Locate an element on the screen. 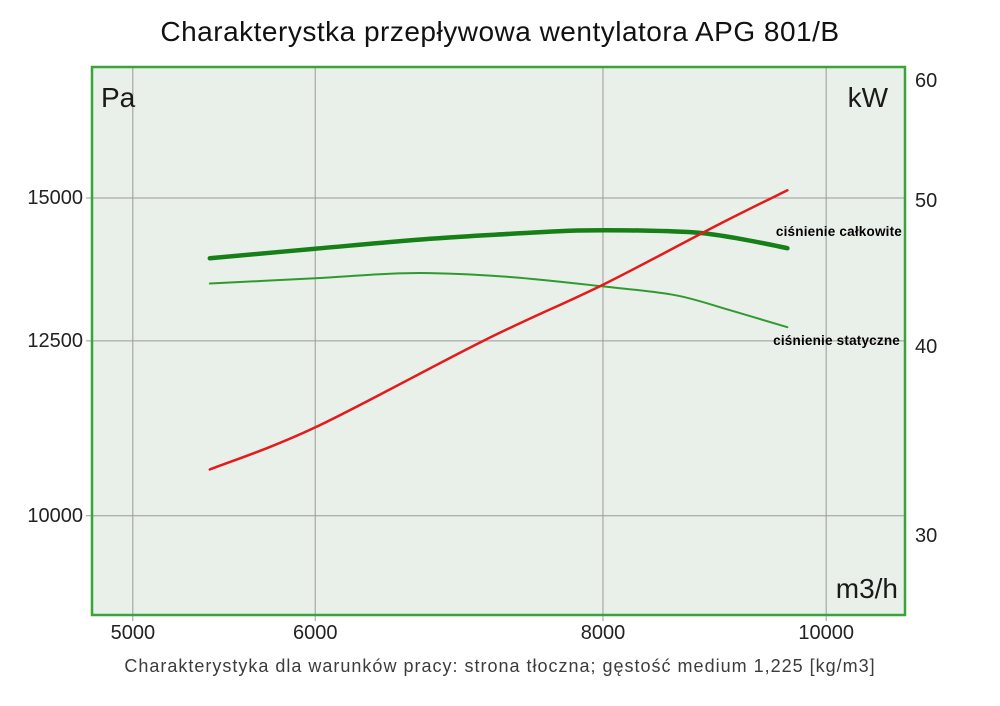 The height and width of the screenshot is (706, 1000). legend-total-pressure: ciśnienie całkowite is located at coordinates (838, 231).